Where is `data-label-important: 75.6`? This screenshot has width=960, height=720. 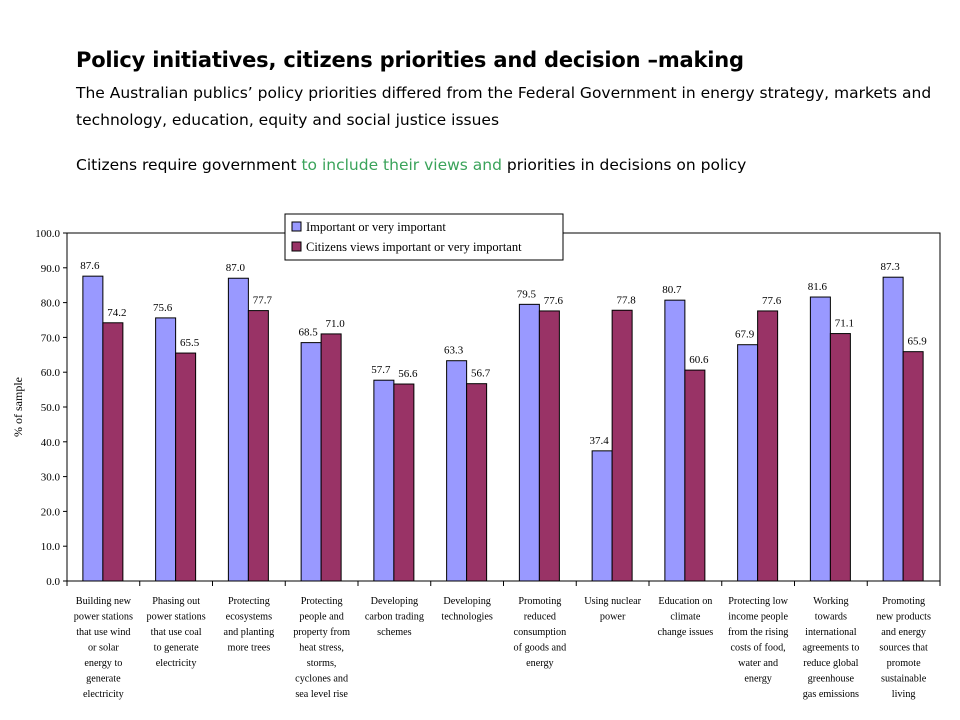
data-label-important: 75.6 is located at coordinates (163, 308).